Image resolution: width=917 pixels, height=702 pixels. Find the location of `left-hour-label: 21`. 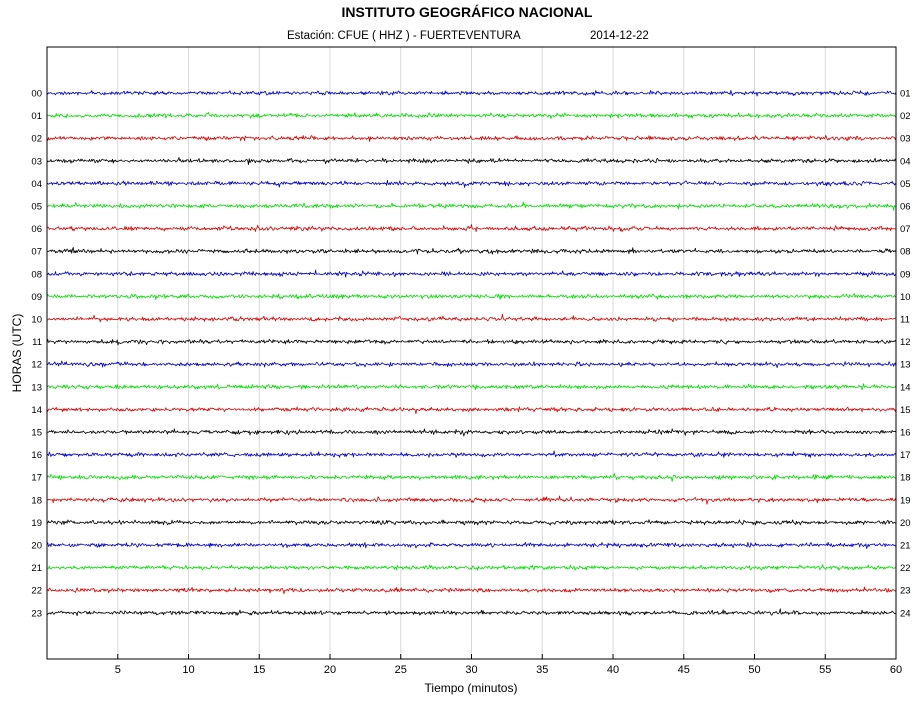

left-hour-label: 21 is located at coordinates (36, 568).